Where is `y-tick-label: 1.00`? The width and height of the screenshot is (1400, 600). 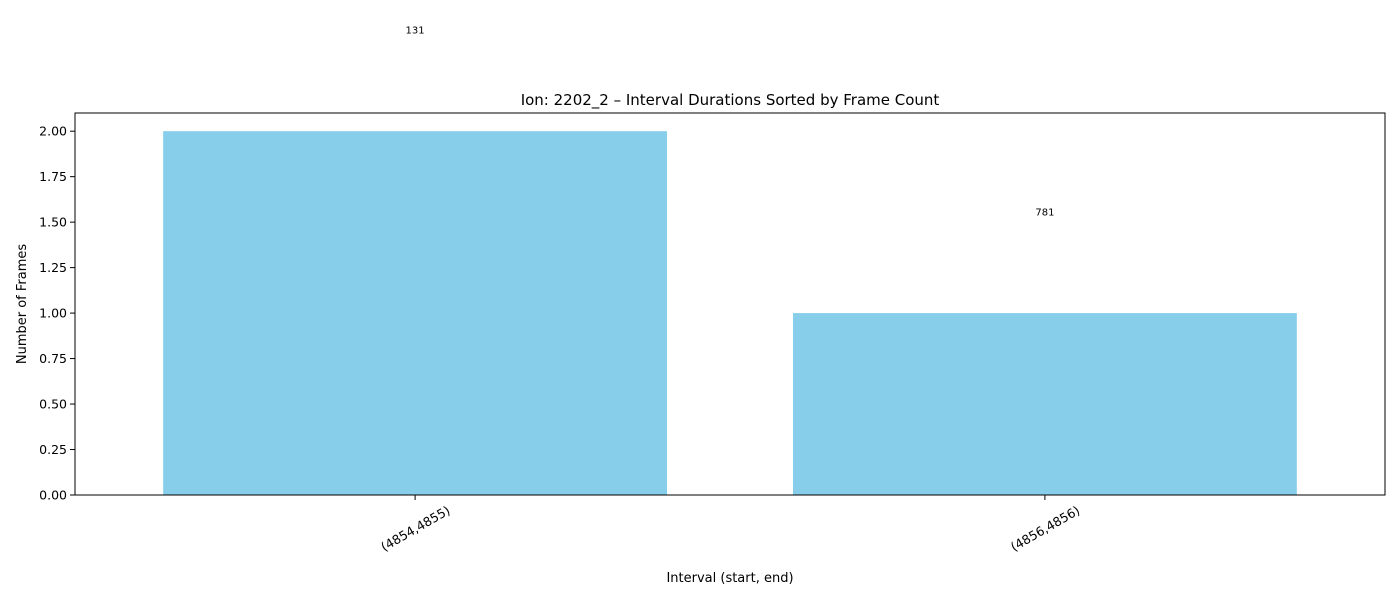 y-tick-label: 1.00 is located at coordinates (53, 313).